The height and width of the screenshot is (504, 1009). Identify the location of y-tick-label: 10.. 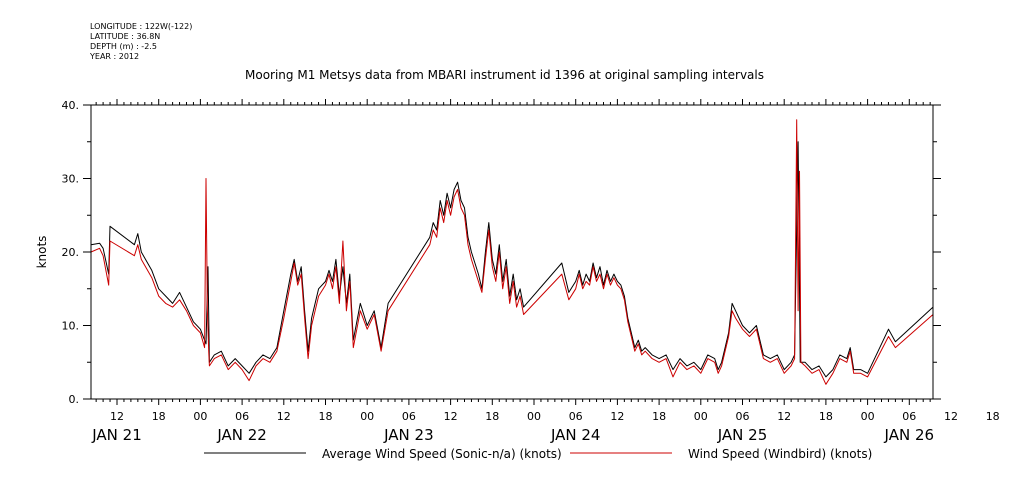
(71, 326).